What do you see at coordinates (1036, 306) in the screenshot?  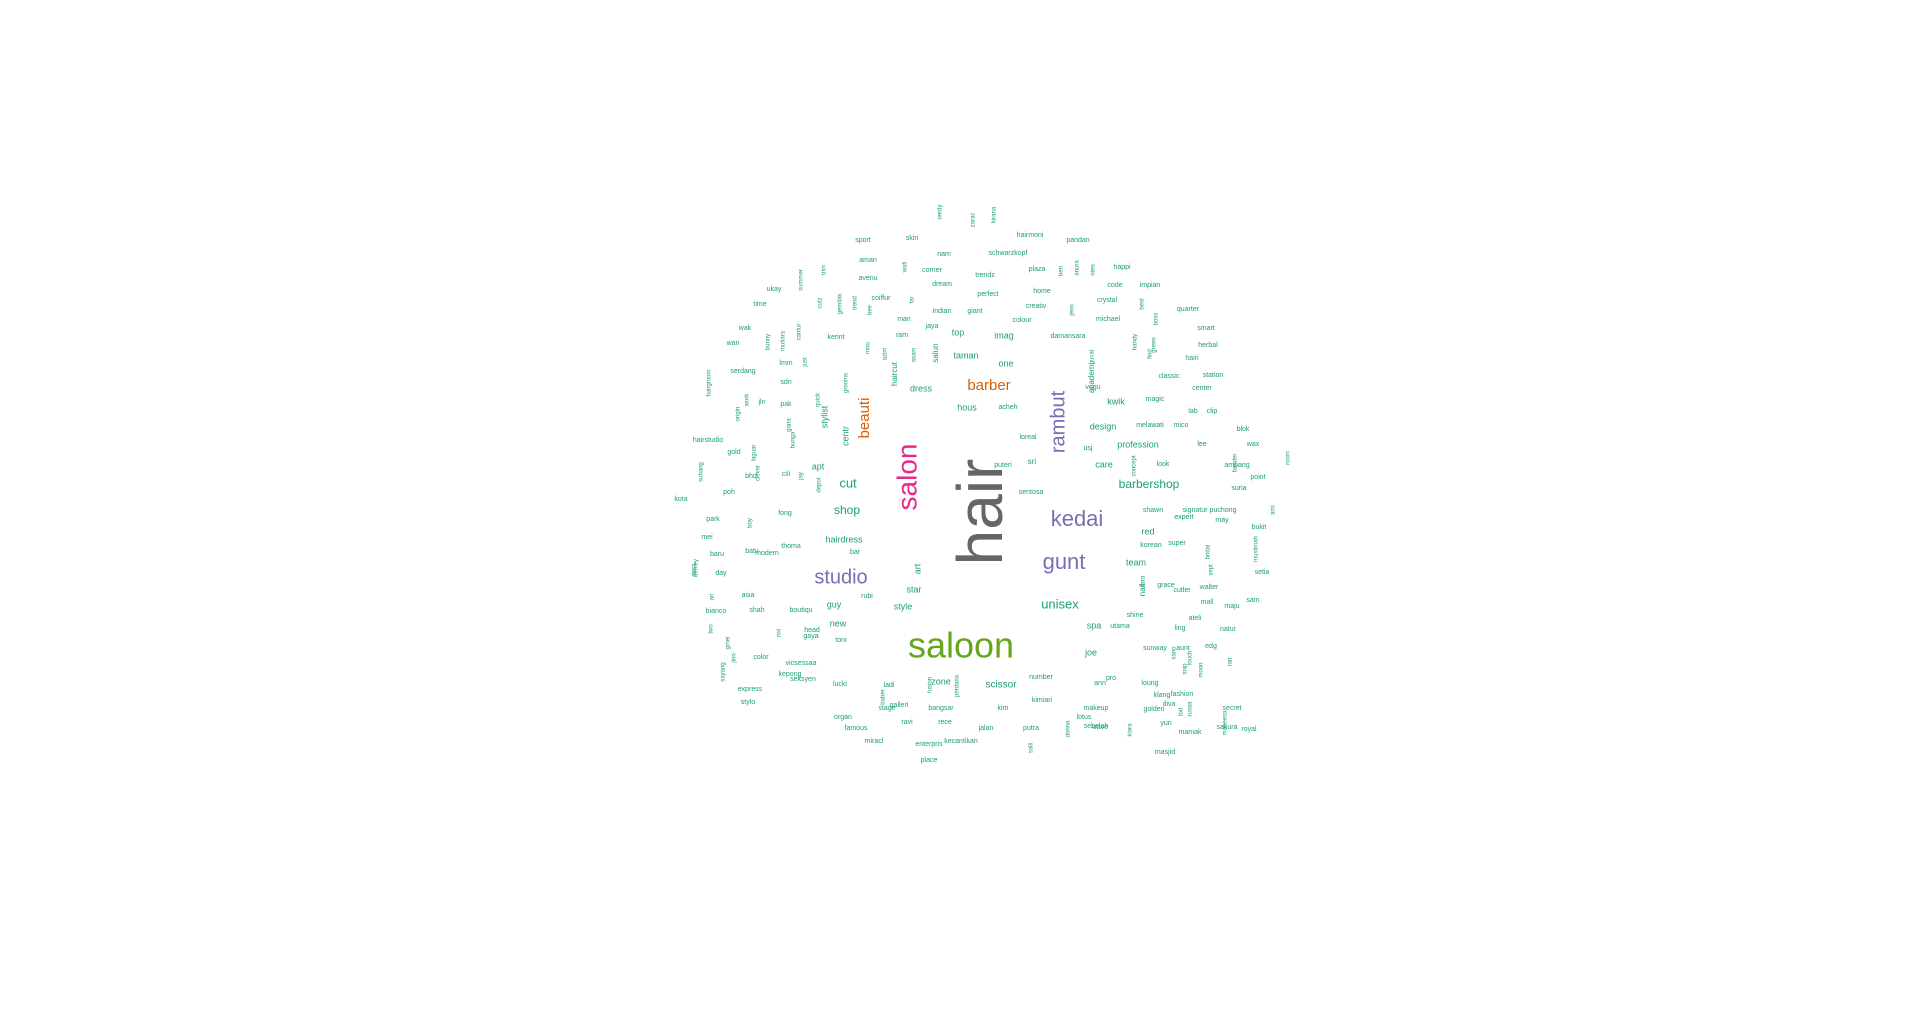 I see `word-creativ: creativ` at bounding box center [1036, 306].